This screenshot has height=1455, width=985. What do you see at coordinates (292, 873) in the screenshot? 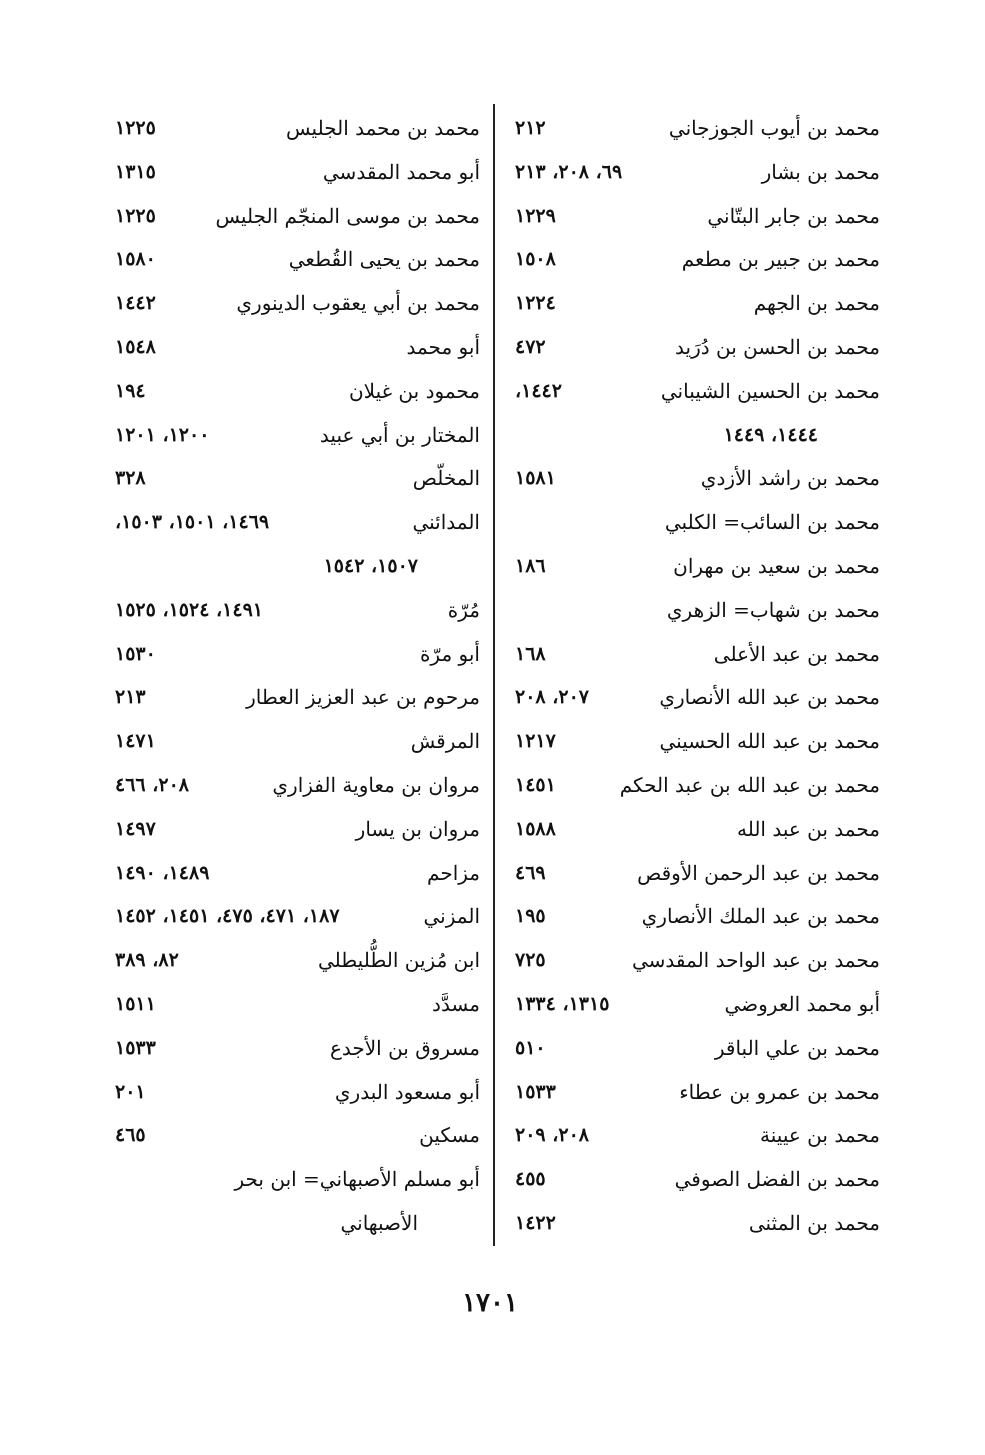
I see `index-entry: مزاحم ١٤٨٩، ١٤٩٠` at bounding box center [292, 873].